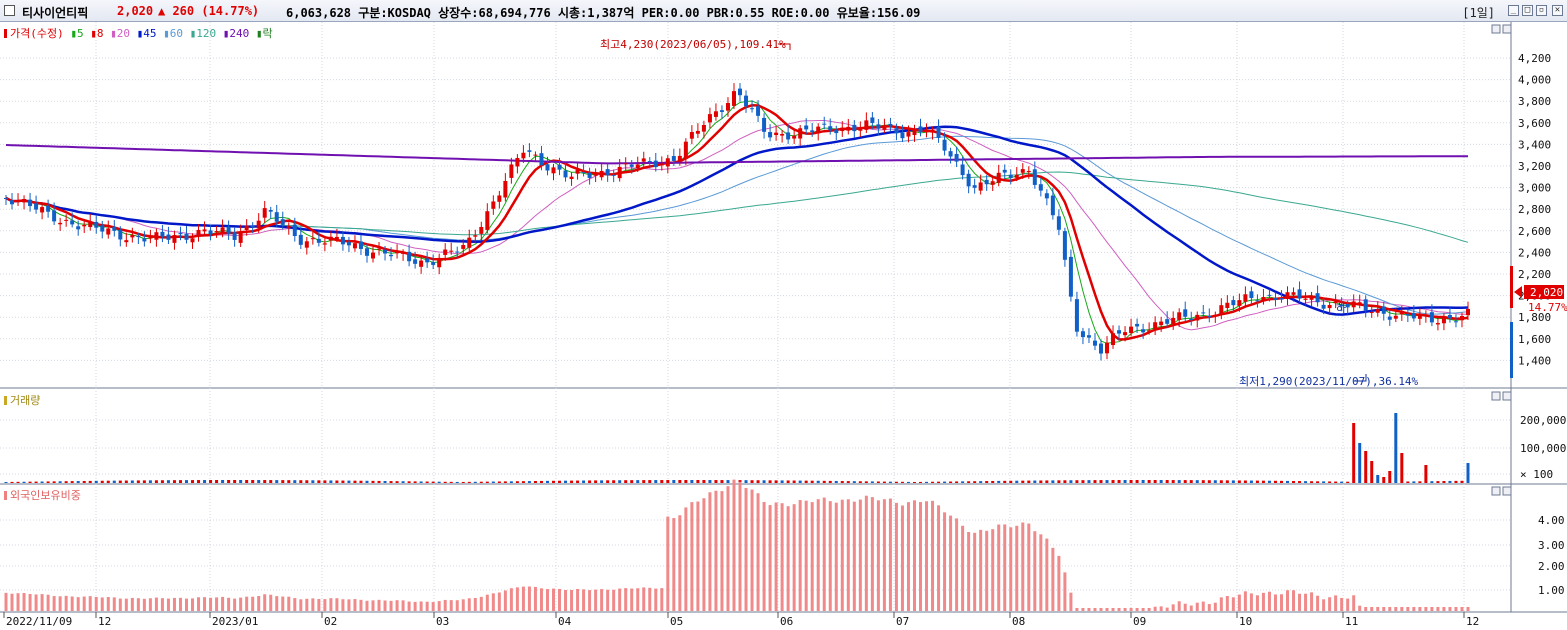 The height and width of the screenshot is (630, 1567). What do you see at coordinates (1541, 10) in the screenshot?
I see `maximize-icon: ▫` at bounding box center [1541, 10].